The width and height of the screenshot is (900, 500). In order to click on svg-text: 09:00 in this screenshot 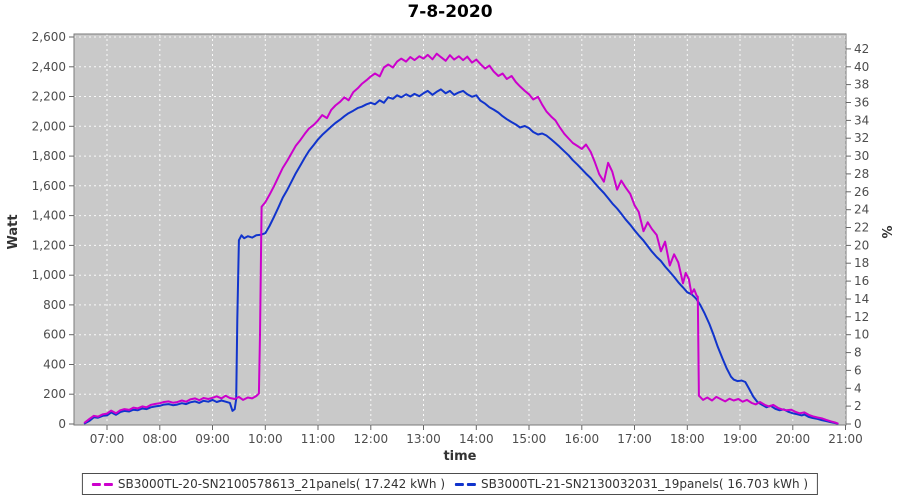, I will do `click(212, 439)`.